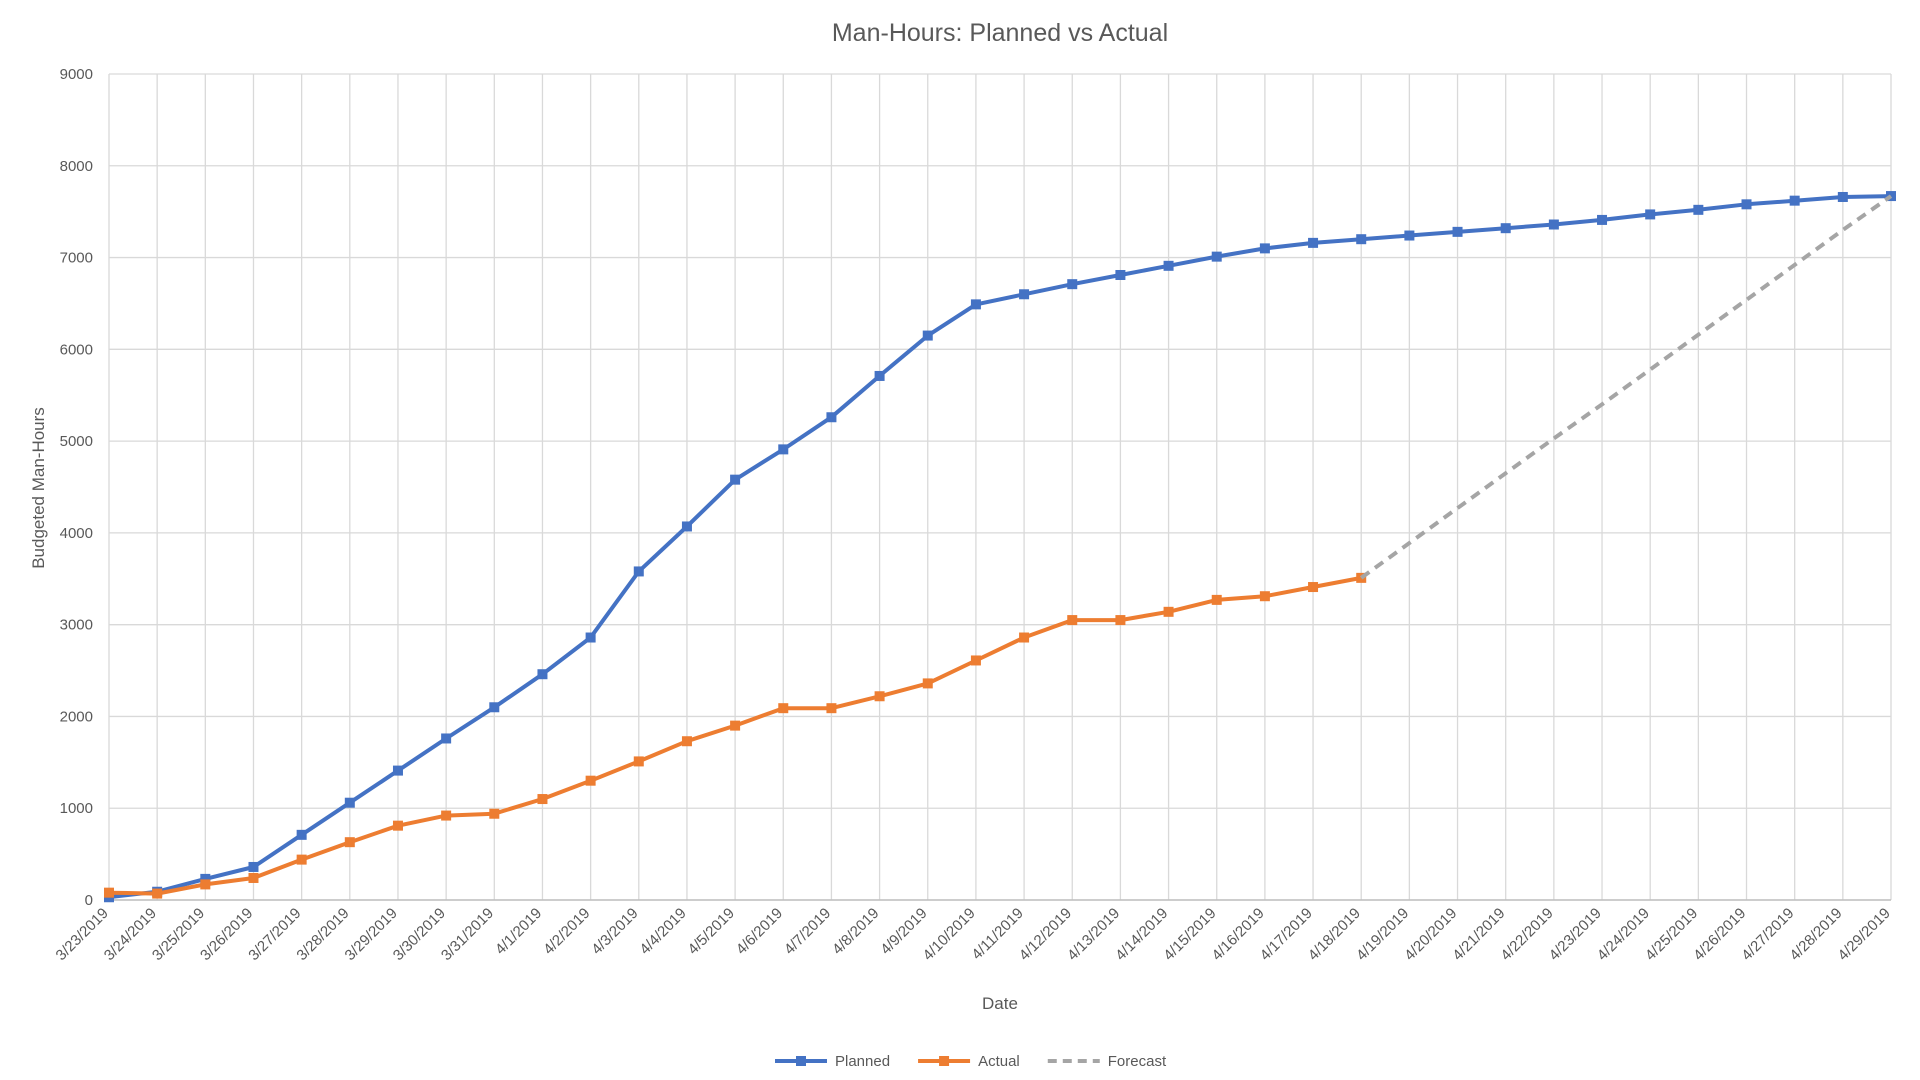 The height and width of the screenshot is (1080, 1920). What do you see at coordinates (566, 931) in the screenshot?
I see `x-tick-label: 4/2/2019` at bounding box center [566, 931].